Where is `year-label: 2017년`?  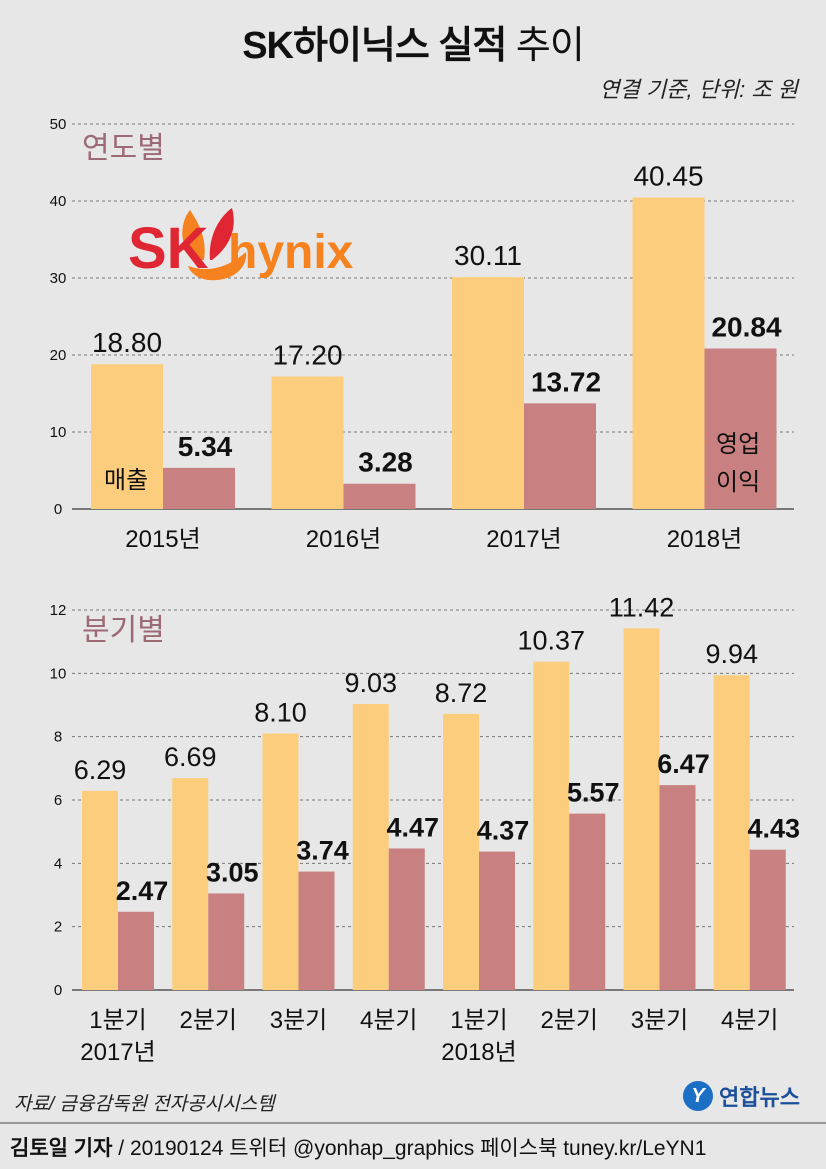 year-label: 2017년 is located at coordinates (117, 1052).